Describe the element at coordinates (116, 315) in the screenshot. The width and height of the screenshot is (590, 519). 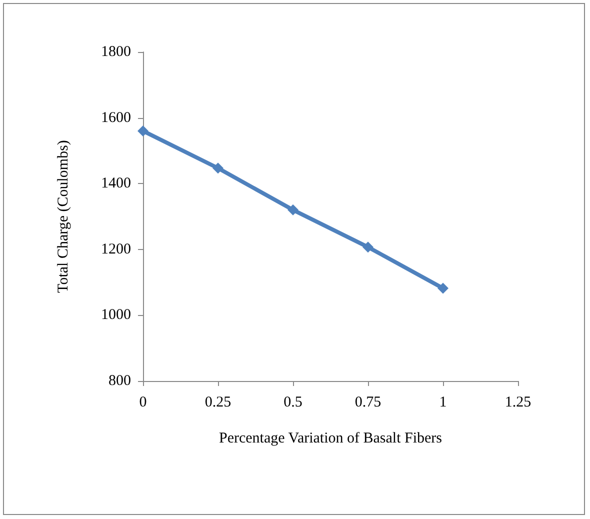
I see `y-tick-label: 1000` at that location.